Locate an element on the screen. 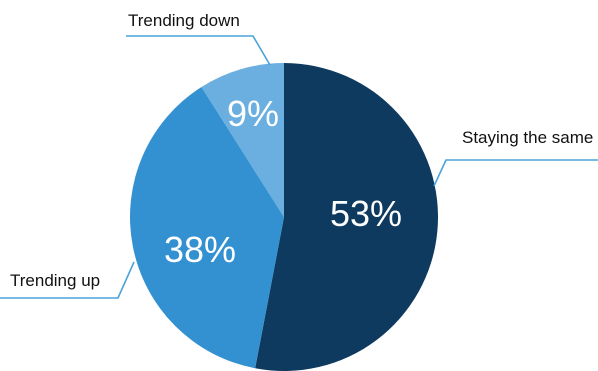 Image resolution: width=598 pixels, height=371 pixels. pie-slice-value-trending-up: 38% is located at coordinates (200, 249).